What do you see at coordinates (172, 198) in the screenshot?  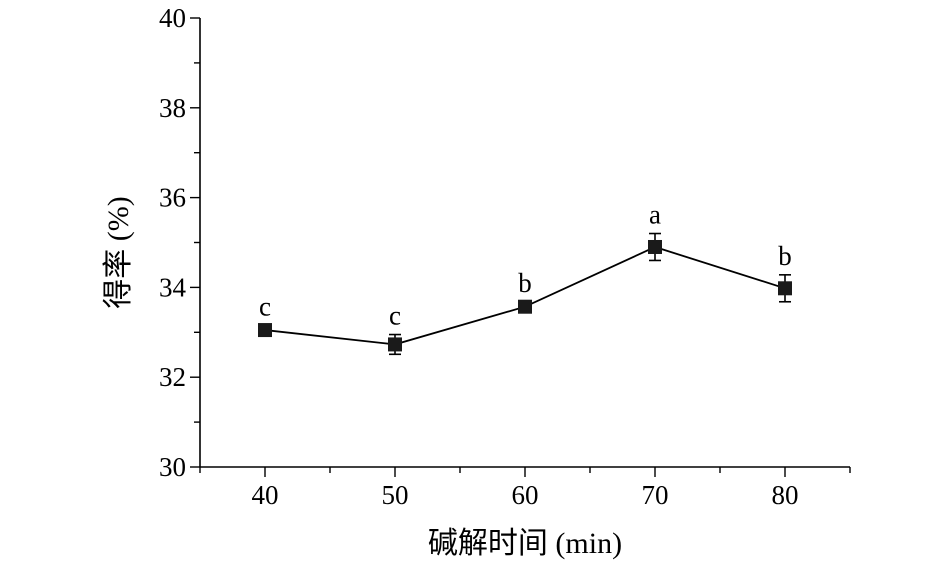 I see `y-tick-label-36: 36` at bounding box center [172, 198].